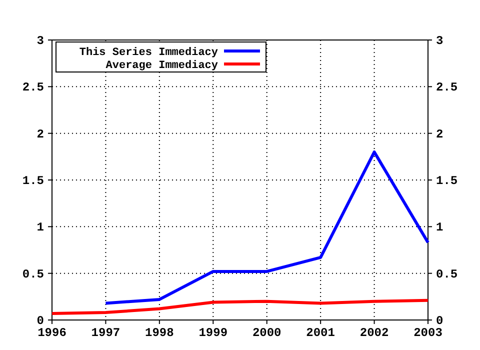 This screenshot has height=350, width=480. What do you see at coordinates (33, 87) in the screenshot?
I see `y-tick-label: 2.5` at bounding box center [33, 87].